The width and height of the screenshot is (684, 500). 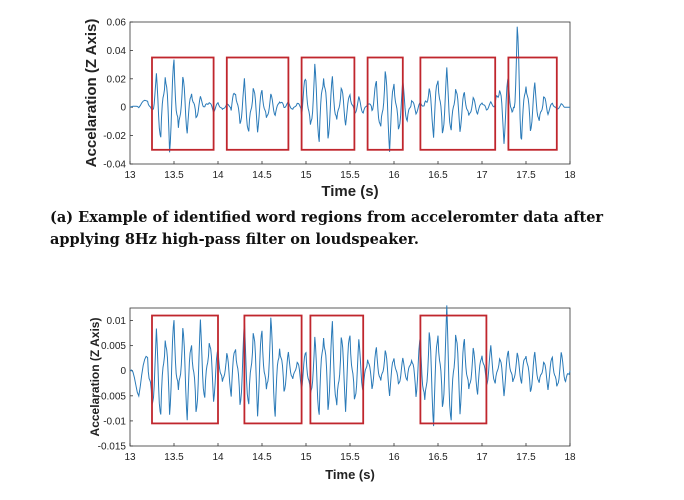 What do you see at coordinates (526, 175) in the screenshot?
I see `chart-a-x-tick-label: 17.5` at bounding box center [526, 175].